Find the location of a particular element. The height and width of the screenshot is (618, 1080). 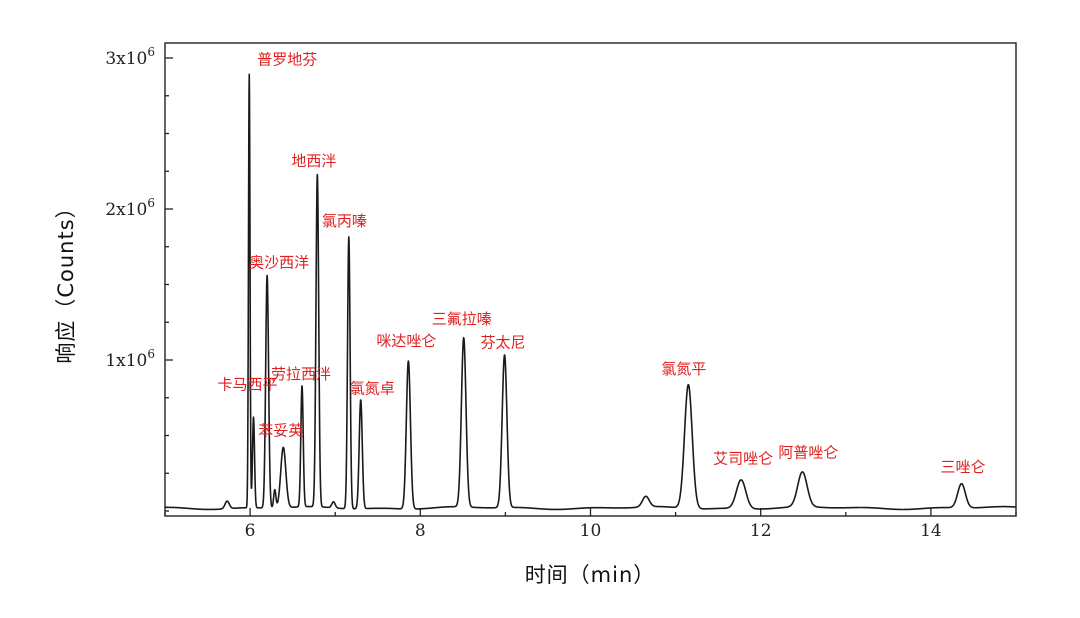

y-axis: 1x10⁶ 2x10⁶ 3x10⁶ is located at coordinates (139, 278).